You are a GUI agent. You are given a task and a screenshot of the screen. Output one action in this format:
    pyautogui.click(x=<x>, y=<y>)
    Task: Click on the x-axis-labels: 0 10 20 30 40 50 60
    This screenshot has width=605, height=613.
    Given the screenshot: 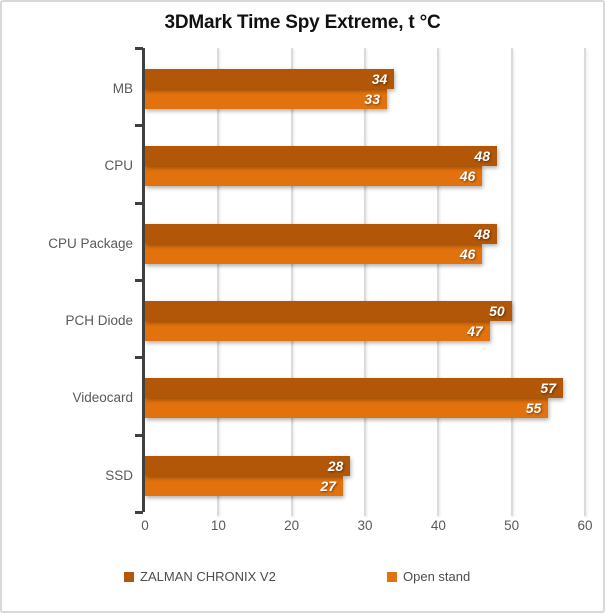 What is the action you would take?
    pyautogui.click(x=366, y=527)
    